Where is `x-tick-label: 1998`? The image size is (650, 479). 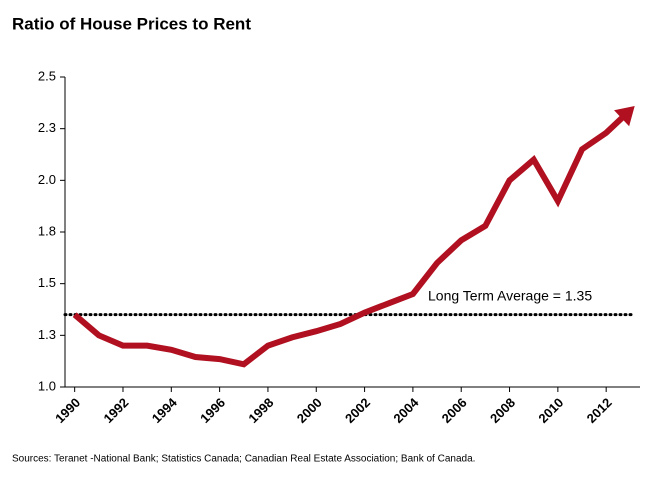
x-tick-label: 1998 is located at coordinates (260, 410).